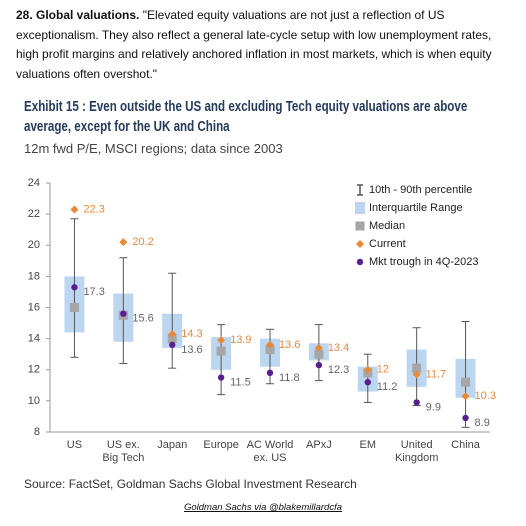  Describe the element at coordinates (269, 458) in the screenshot. I see `x-tick-label: ex. US` at that location.